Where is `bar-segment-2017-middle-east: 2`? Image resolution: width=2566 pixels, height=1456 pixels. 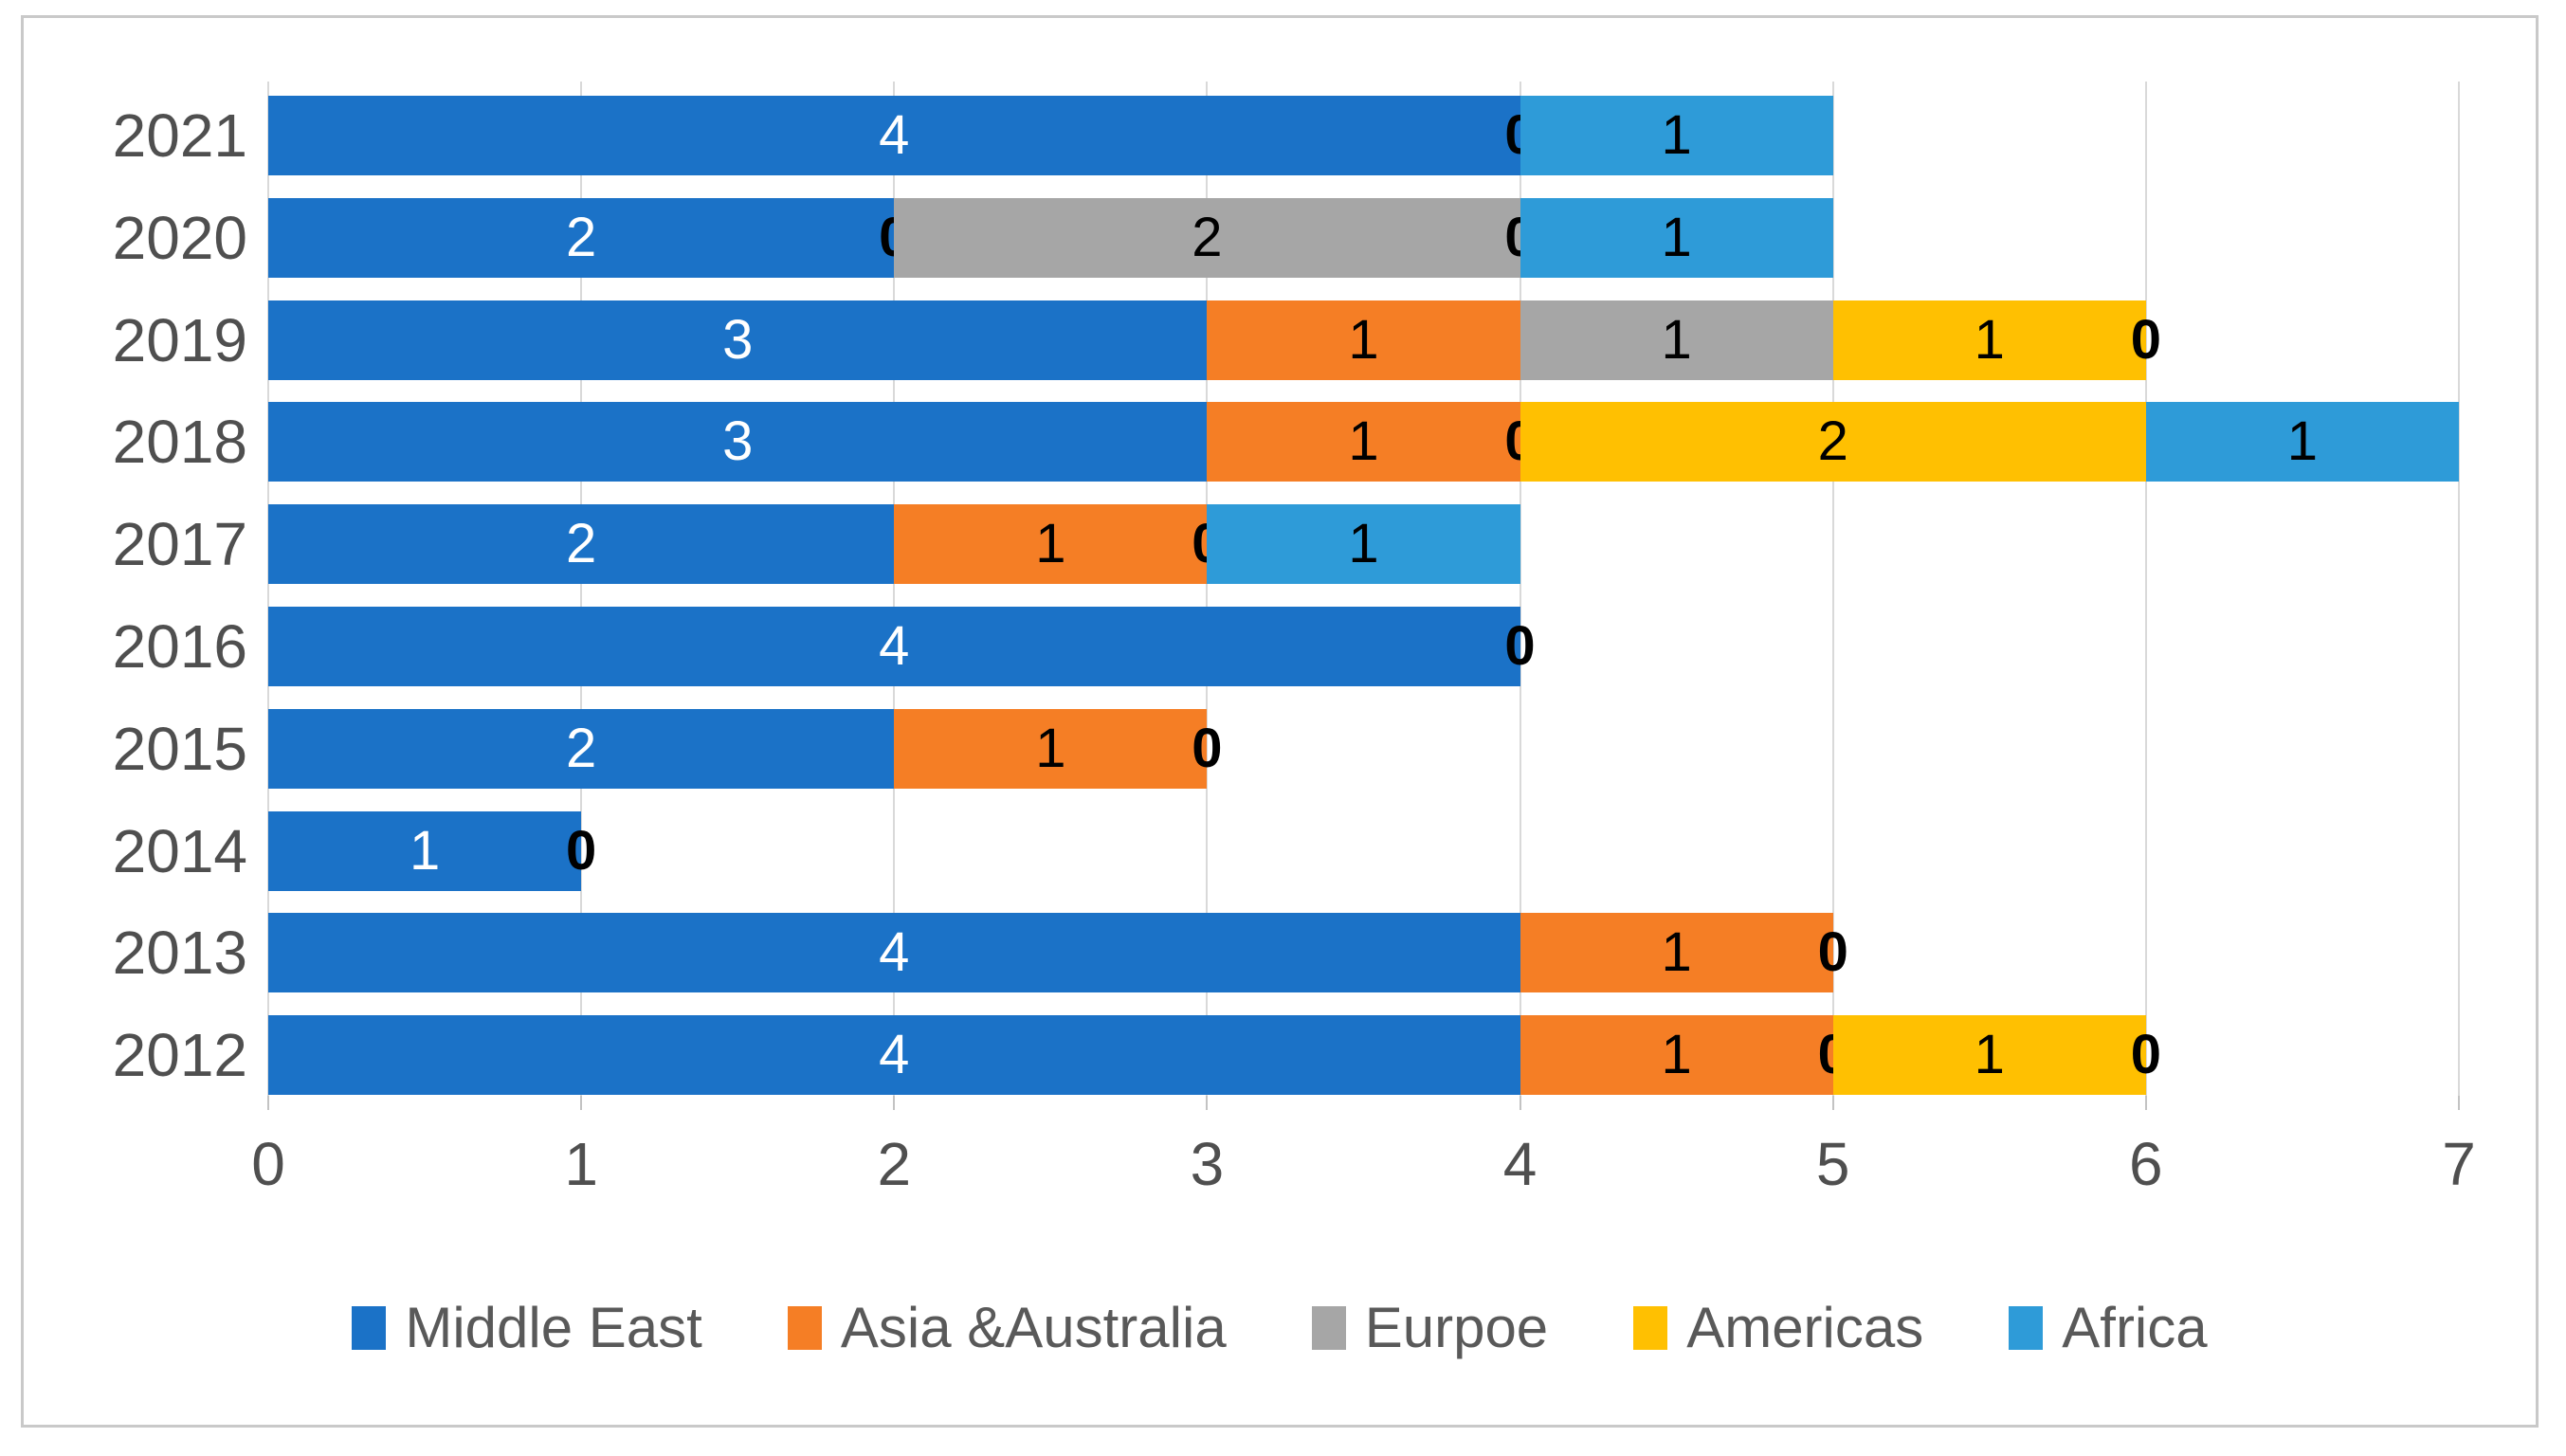
bar-segment-2017-middle-east: 2 is located at coordinates (581, 544).